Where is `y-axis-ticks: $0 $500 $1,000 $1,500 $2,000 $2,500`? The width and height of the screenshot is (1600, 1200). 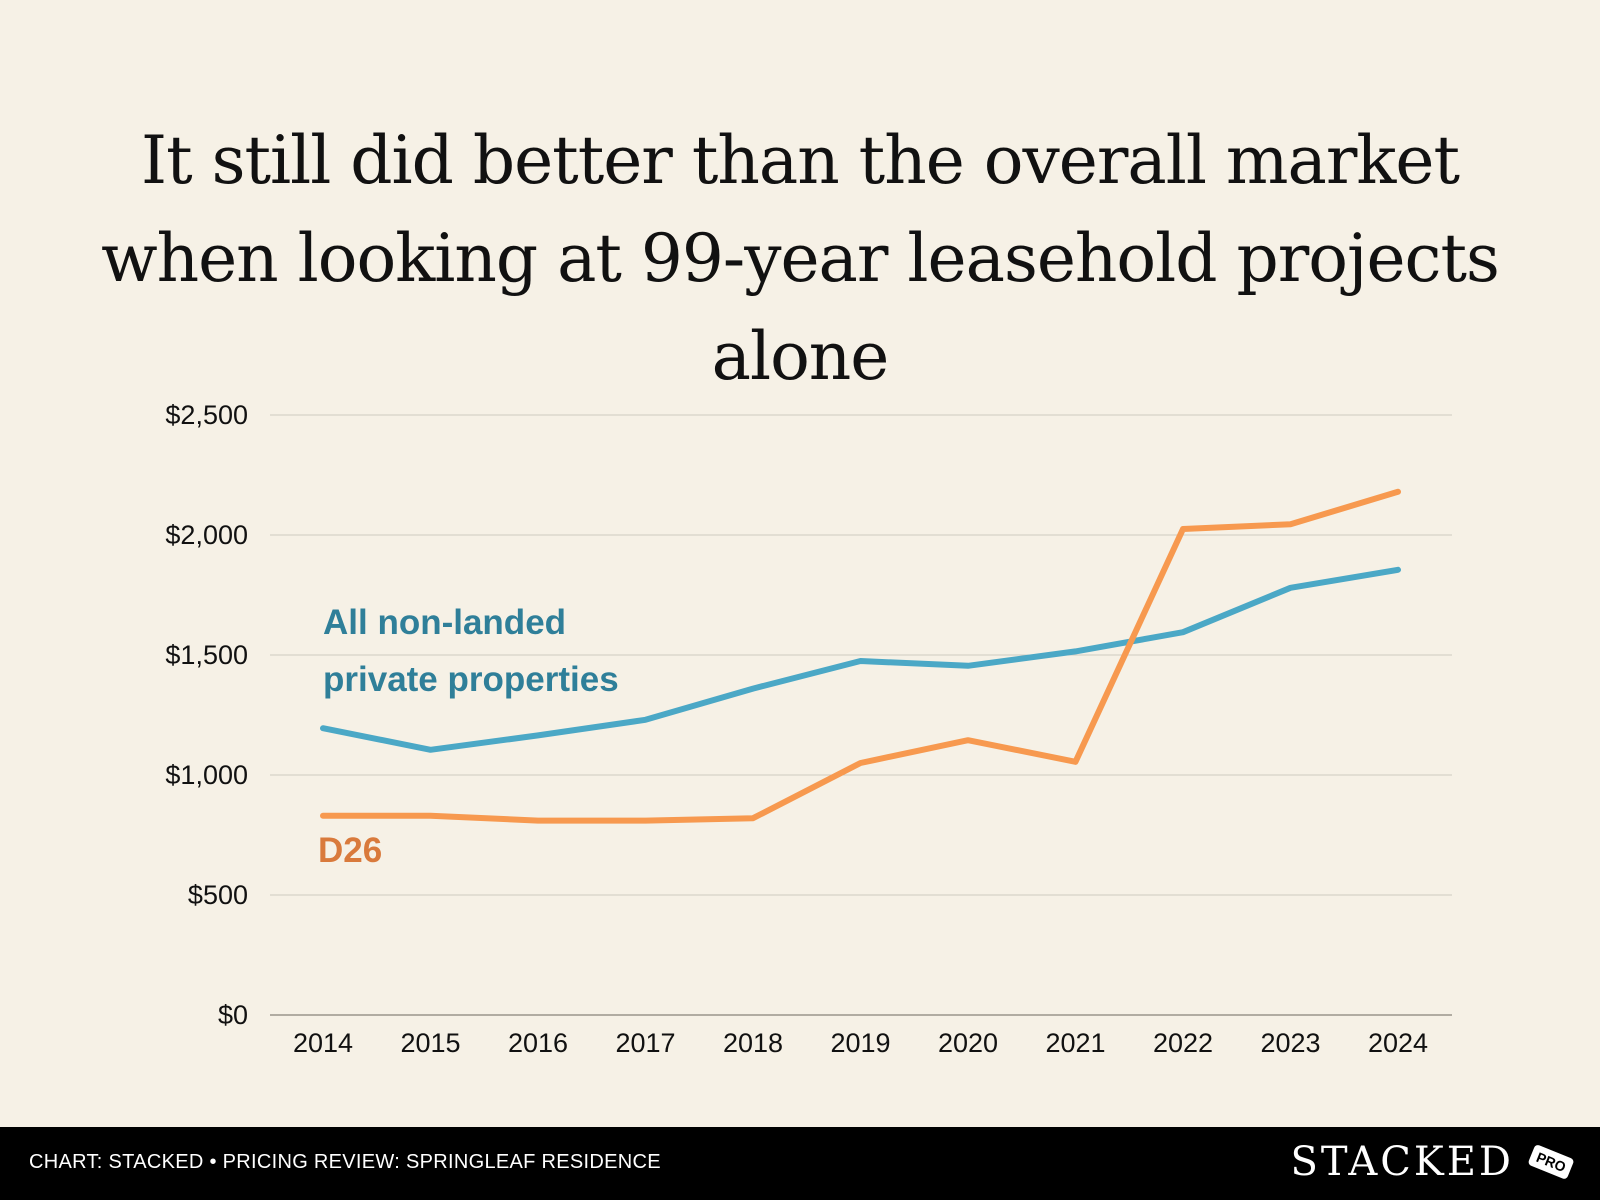 y-axis-ticks: $0 $500 $1,000 $1,500 $2,000 $2,500 is located at coordinates (206, 715).